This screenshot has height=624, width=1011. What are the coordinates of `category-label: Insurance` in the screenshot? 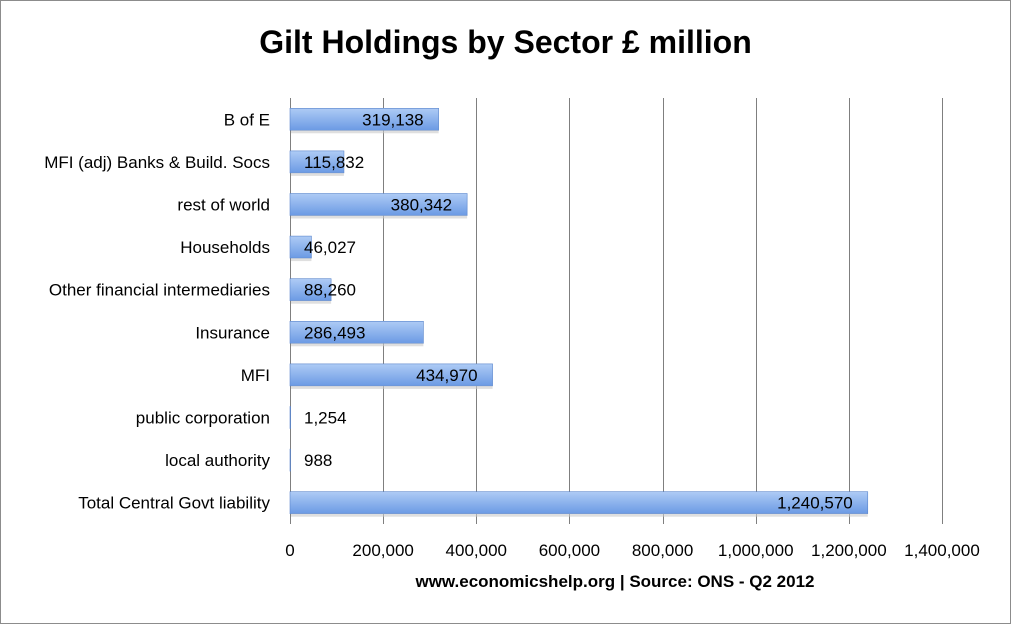 It's located at (232, 332).